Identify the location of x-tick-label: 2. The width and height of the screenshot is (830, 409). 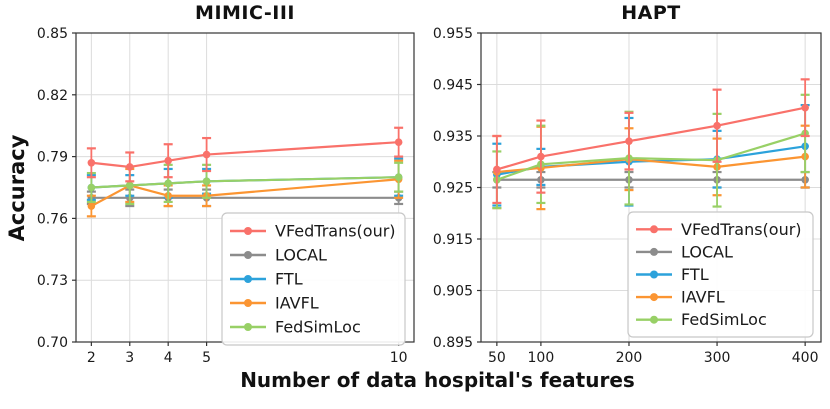
(91, 358).